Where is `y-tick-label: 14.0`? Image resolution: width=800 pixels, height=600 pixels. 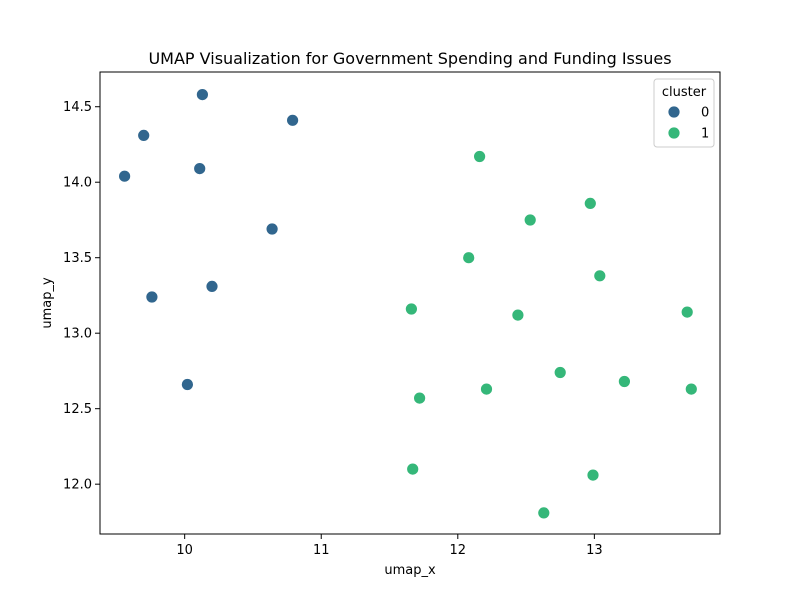
y-tick-label: 14.0 is located at coordinates (77, 183).